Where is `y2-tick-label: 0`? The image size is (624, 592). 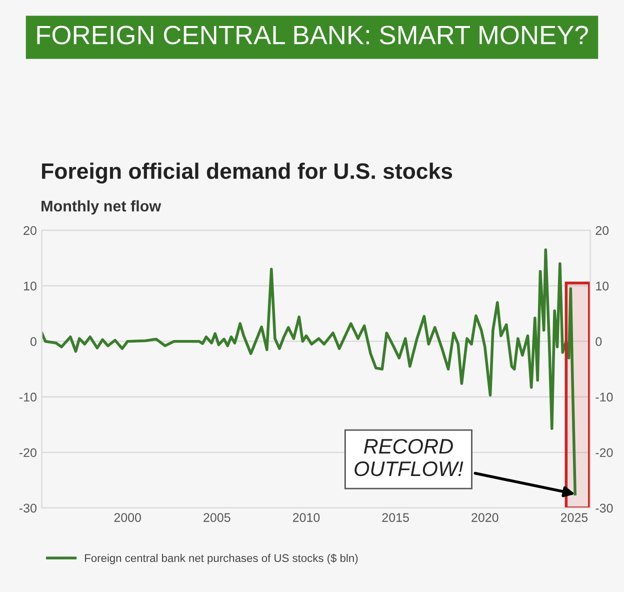 y2-tick-label: 0 is located at coordinates (599, 341).